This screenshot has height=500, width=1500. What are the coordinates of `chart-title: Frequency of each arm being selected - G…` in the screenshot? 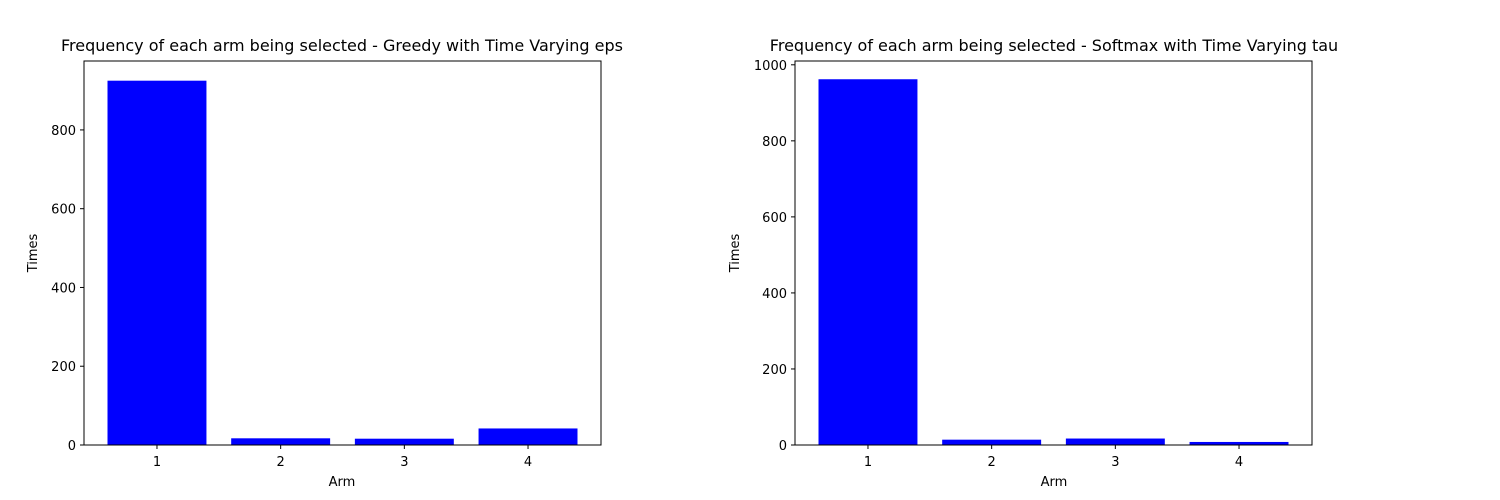 It's located at (342, 45).